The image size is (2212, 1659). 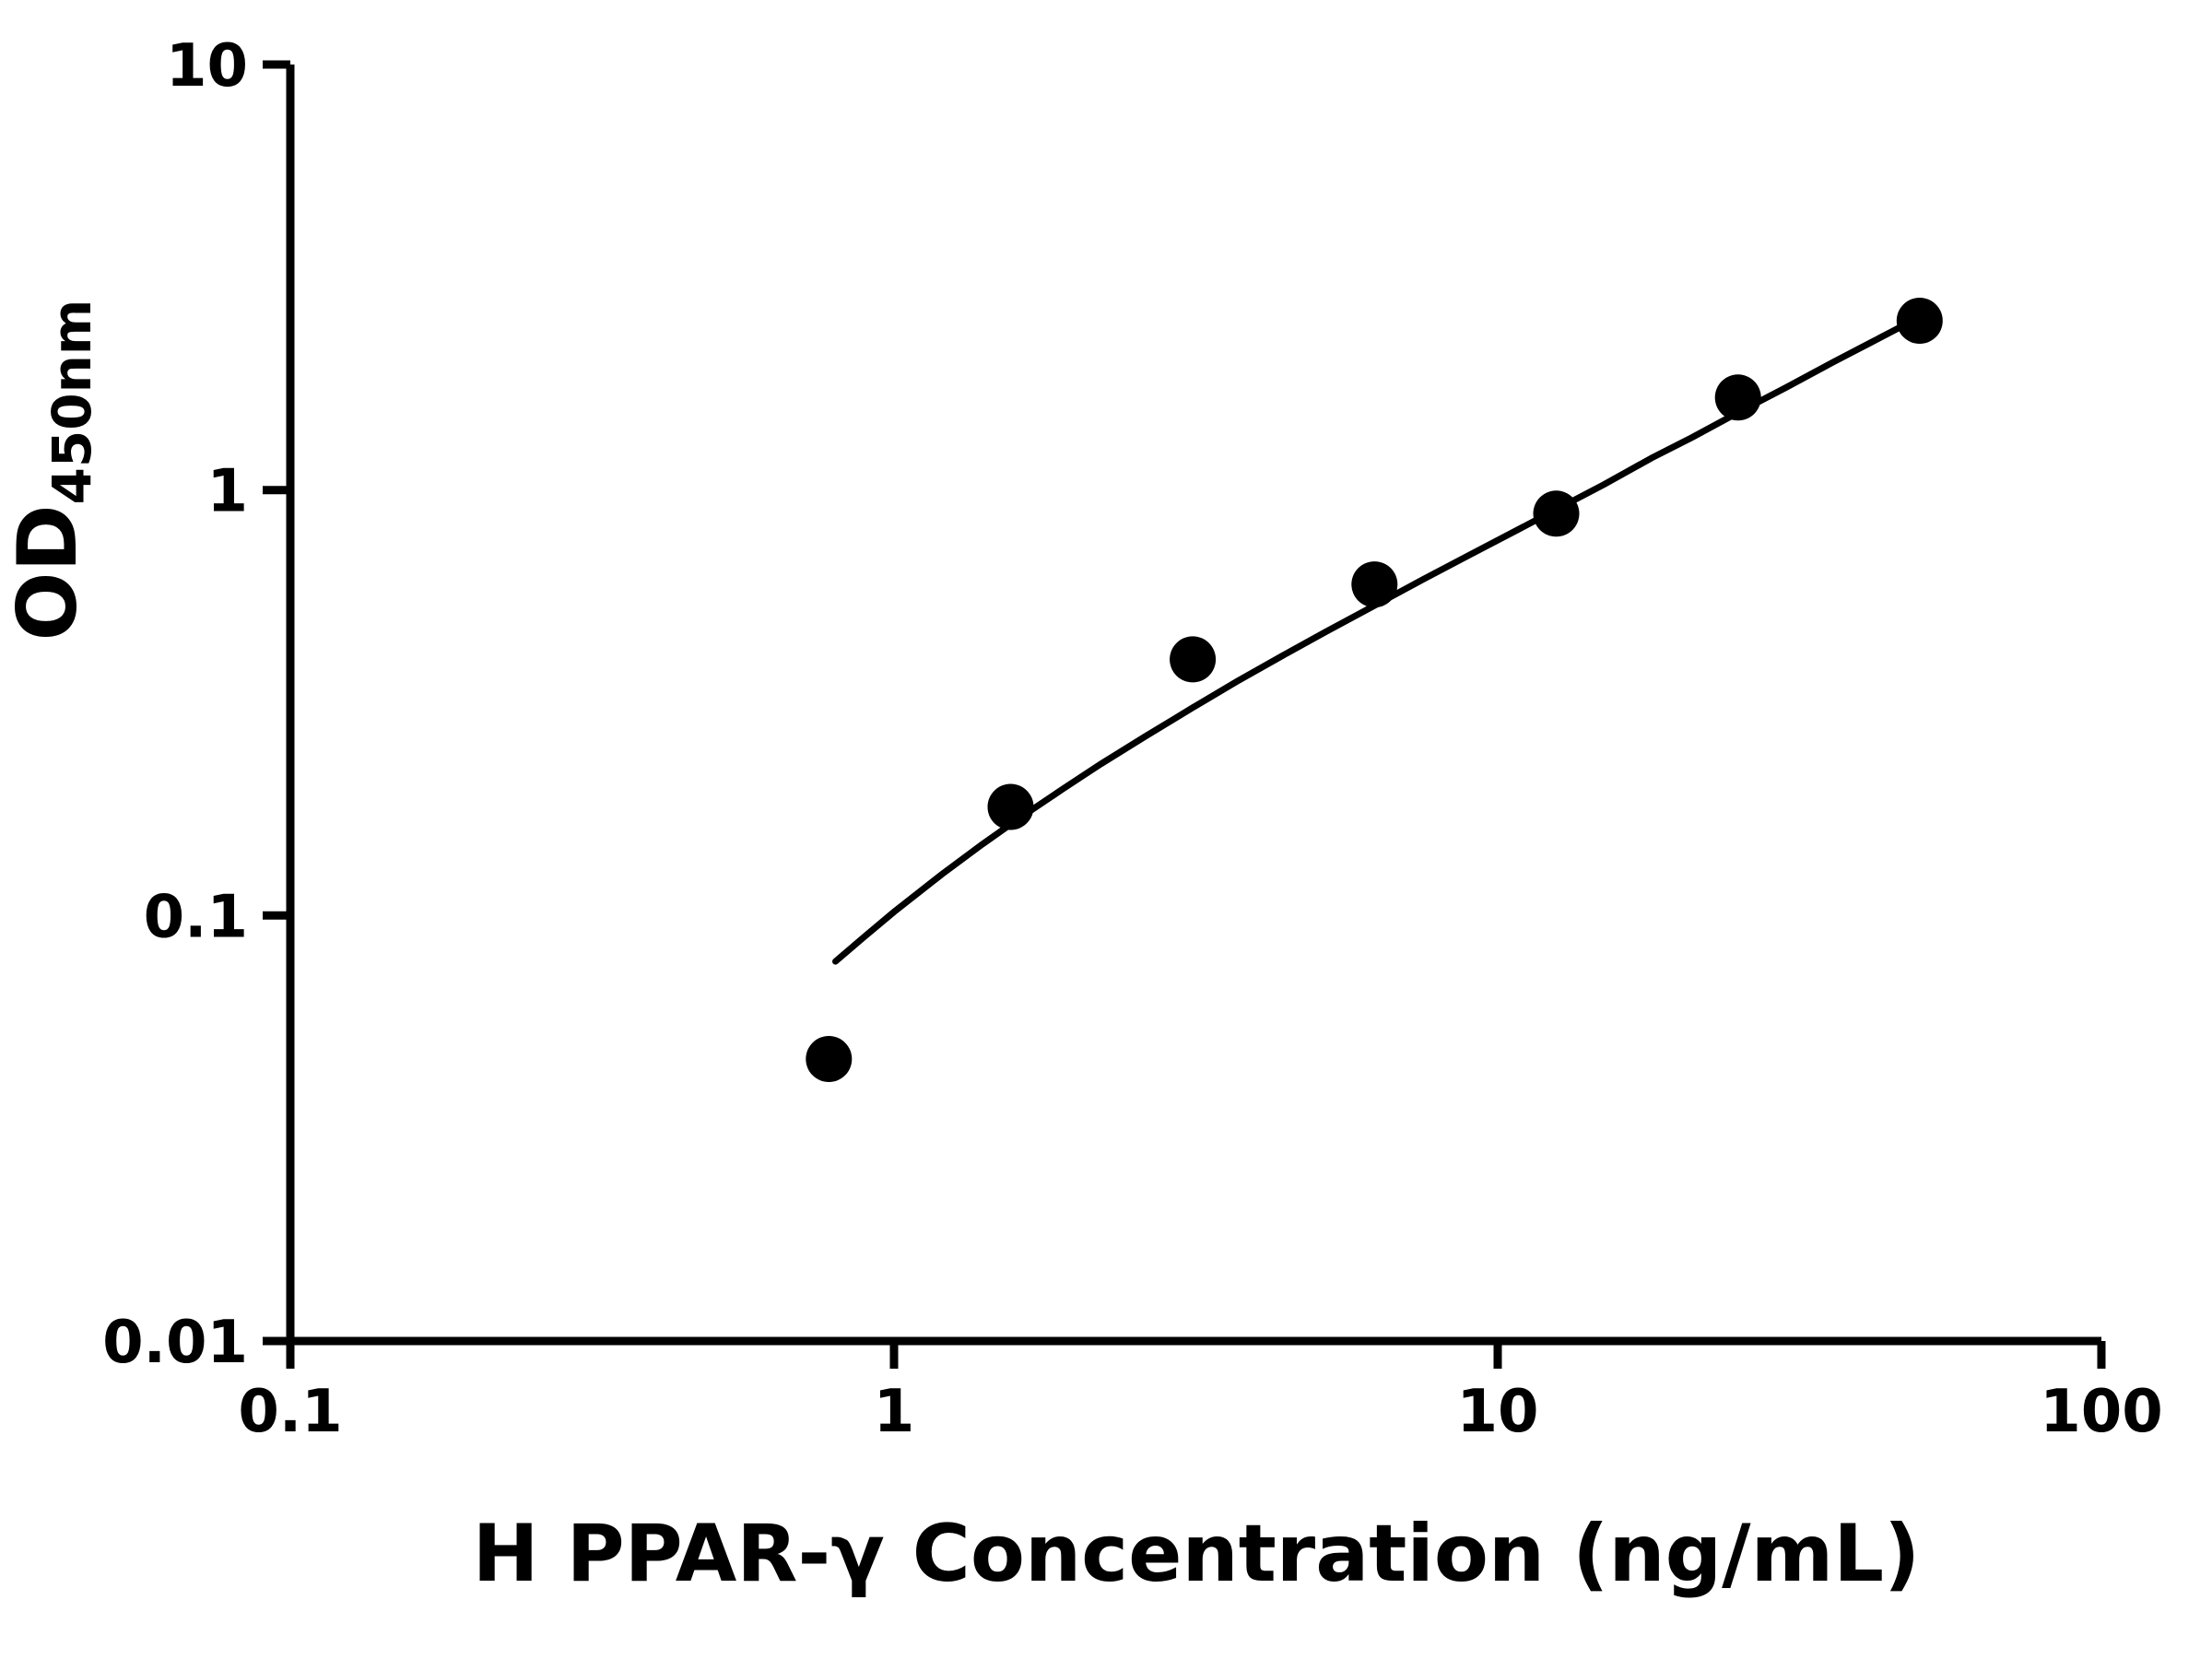 I want to click on y-axis-label-main: OD, so click(x=47, y=572).